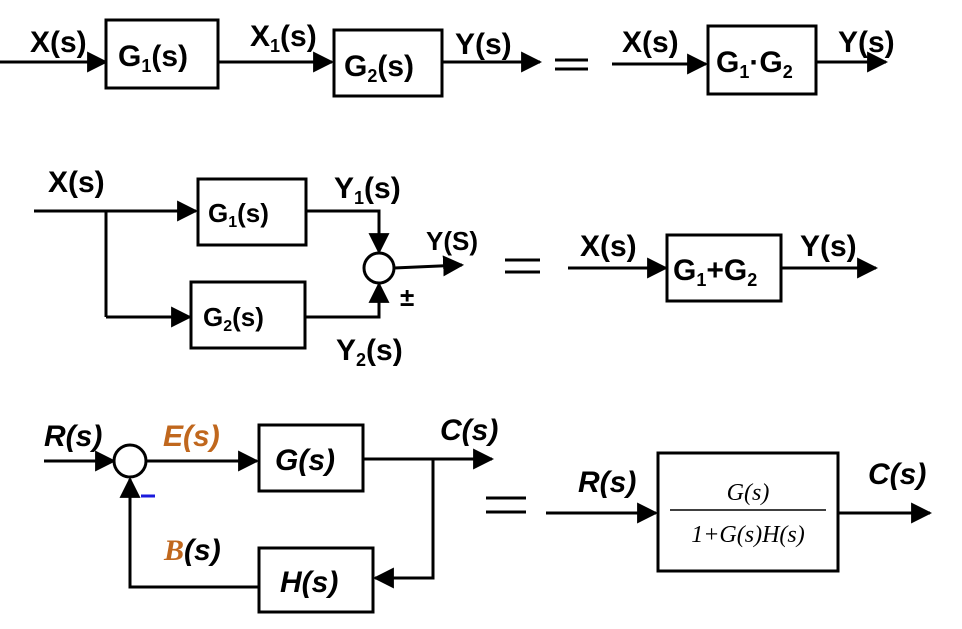  What do you see at coordinates (407, 297) in the screenshot?
I see `parallel-sign-label: ±` at bounding box center [407, 297].